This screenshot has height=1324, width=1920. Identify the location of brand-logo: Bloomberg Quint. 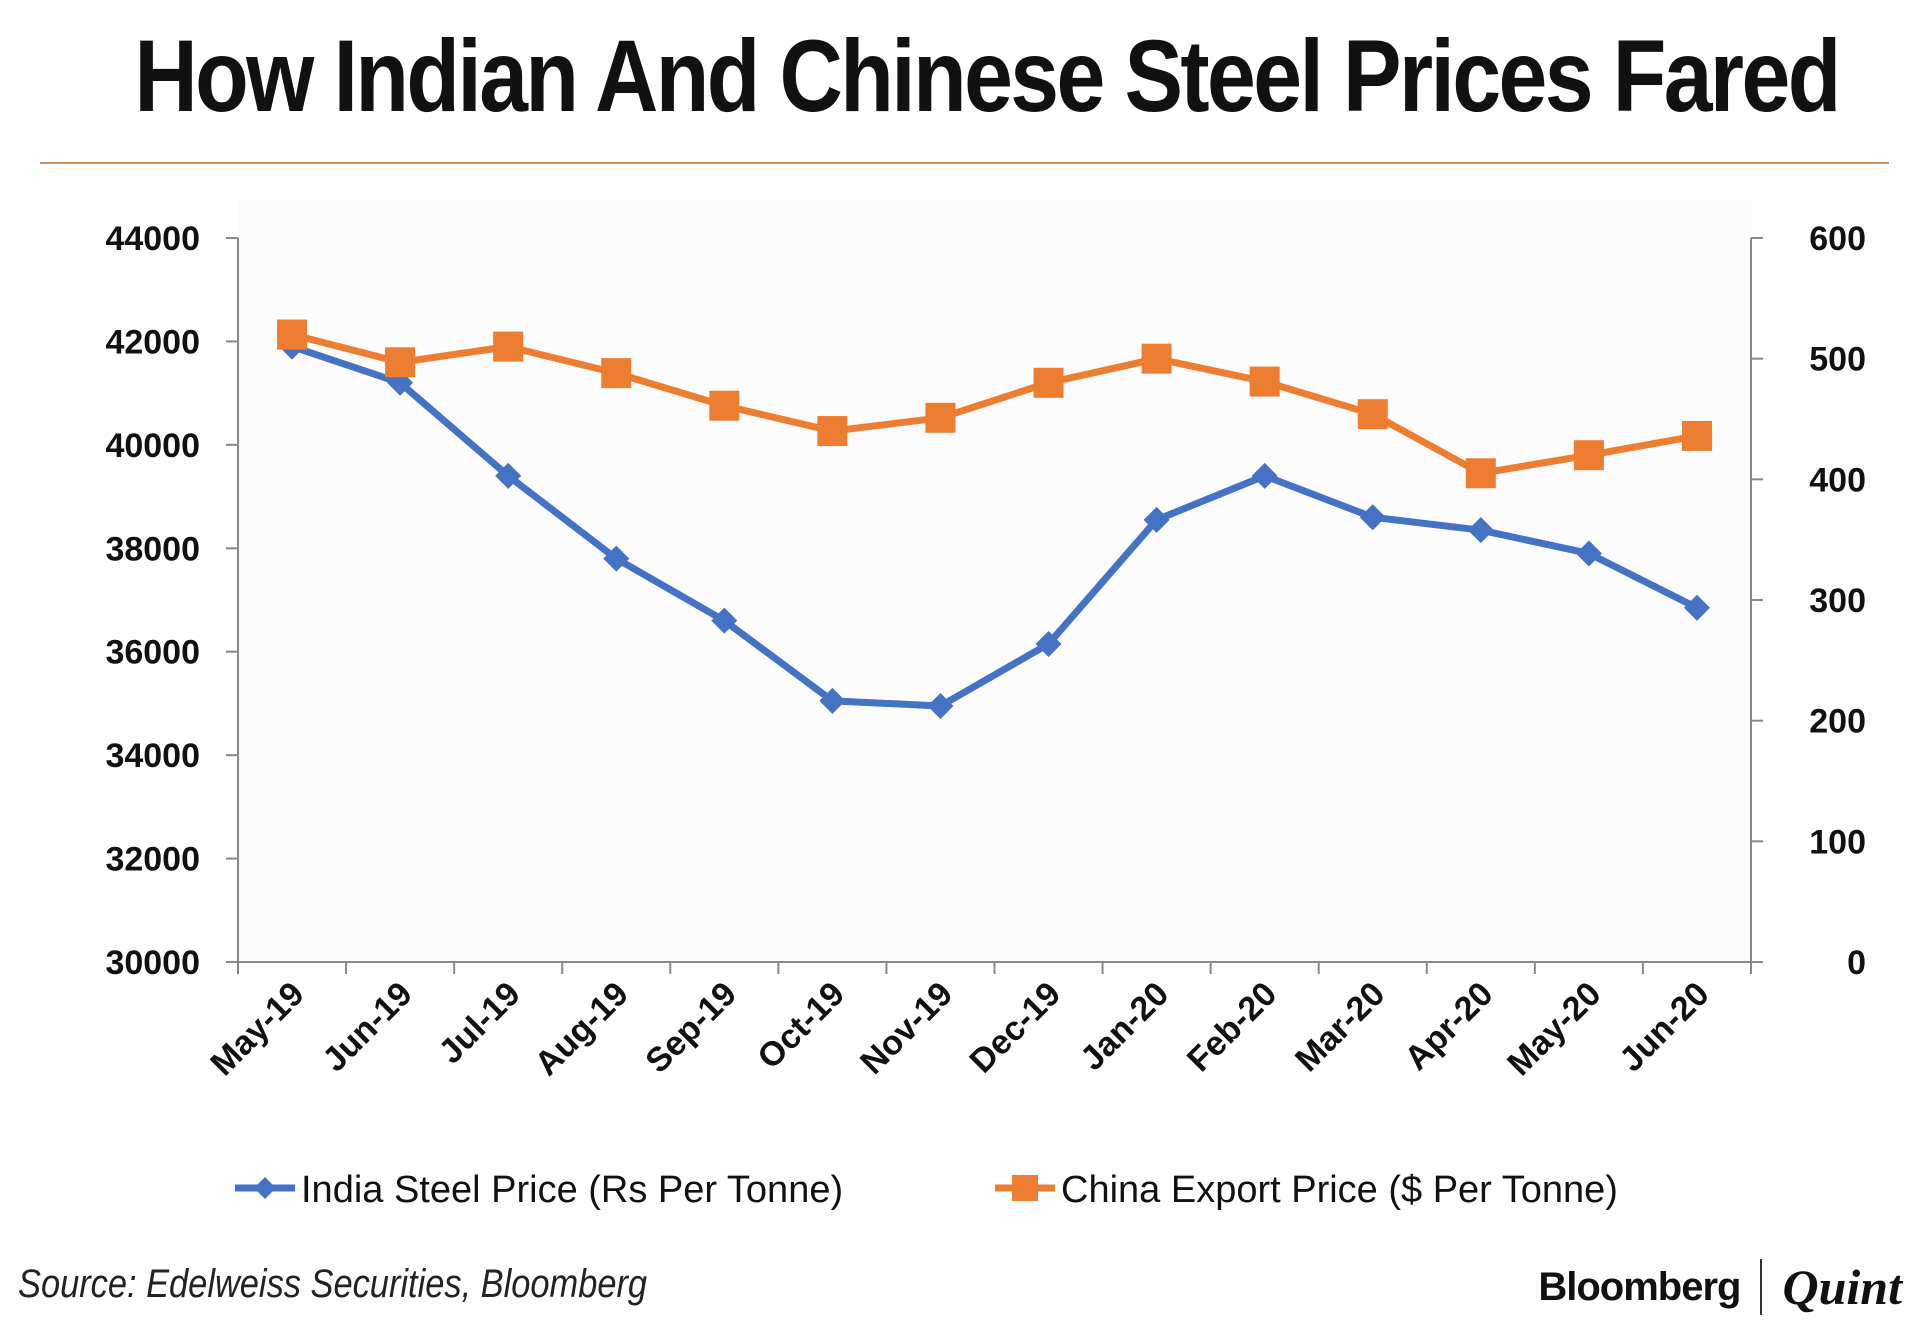
(1720, 1287).